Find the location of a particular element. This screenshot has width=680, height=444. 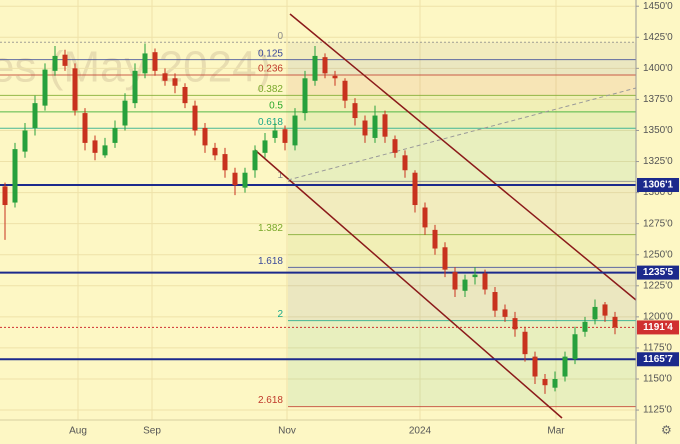

y-tick-label: 1325'0 is located at coordinates (658, 161).